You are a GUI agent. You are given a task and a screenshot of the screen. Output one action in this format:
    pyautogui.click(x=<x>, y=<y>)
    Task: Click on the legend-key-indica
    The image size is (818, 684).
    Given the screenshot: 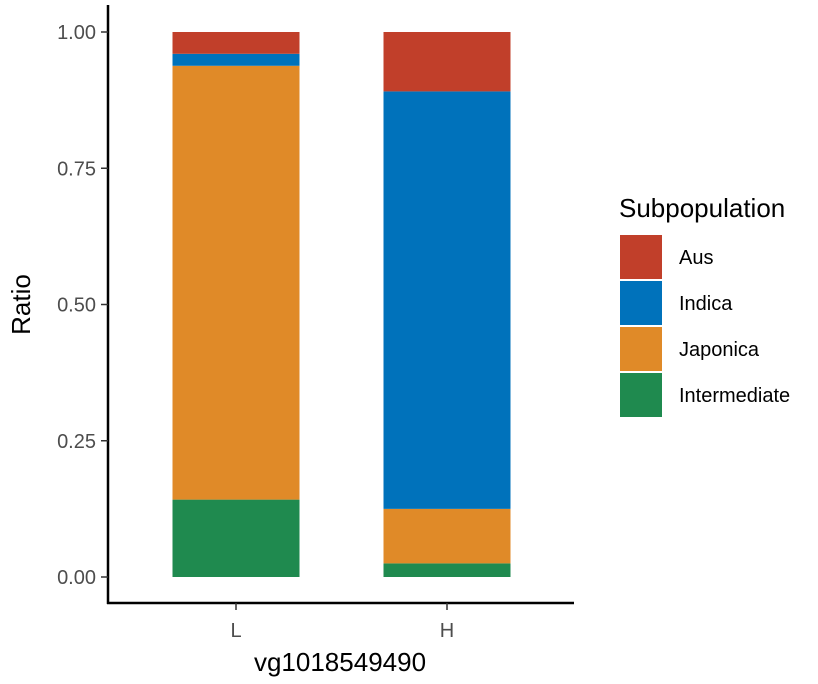 What is the action you would take?
    pyautogui.click(x=641, y=303)
    